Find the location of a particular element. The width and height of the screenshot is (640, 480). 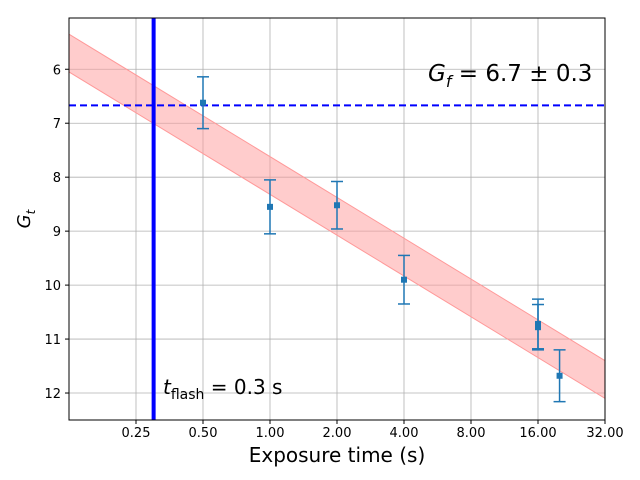

tflash-annotation: tflash = 0.3 s is located at coordinates (222, 389).